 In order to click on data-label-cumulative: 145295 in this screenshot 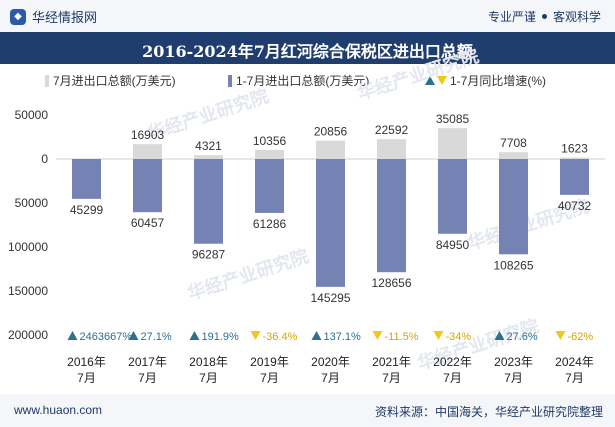, I will do `click(330, 298)`.